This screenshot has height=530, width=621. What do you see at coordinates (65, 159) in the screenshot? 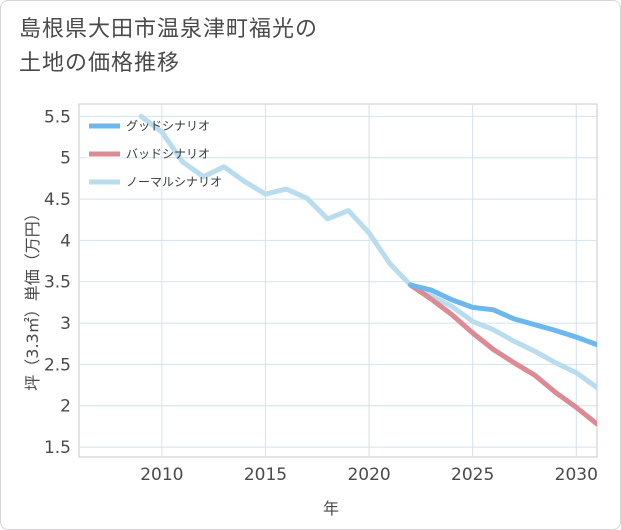
I see `y-tick-label: 5` at bounding box center [65, 159].